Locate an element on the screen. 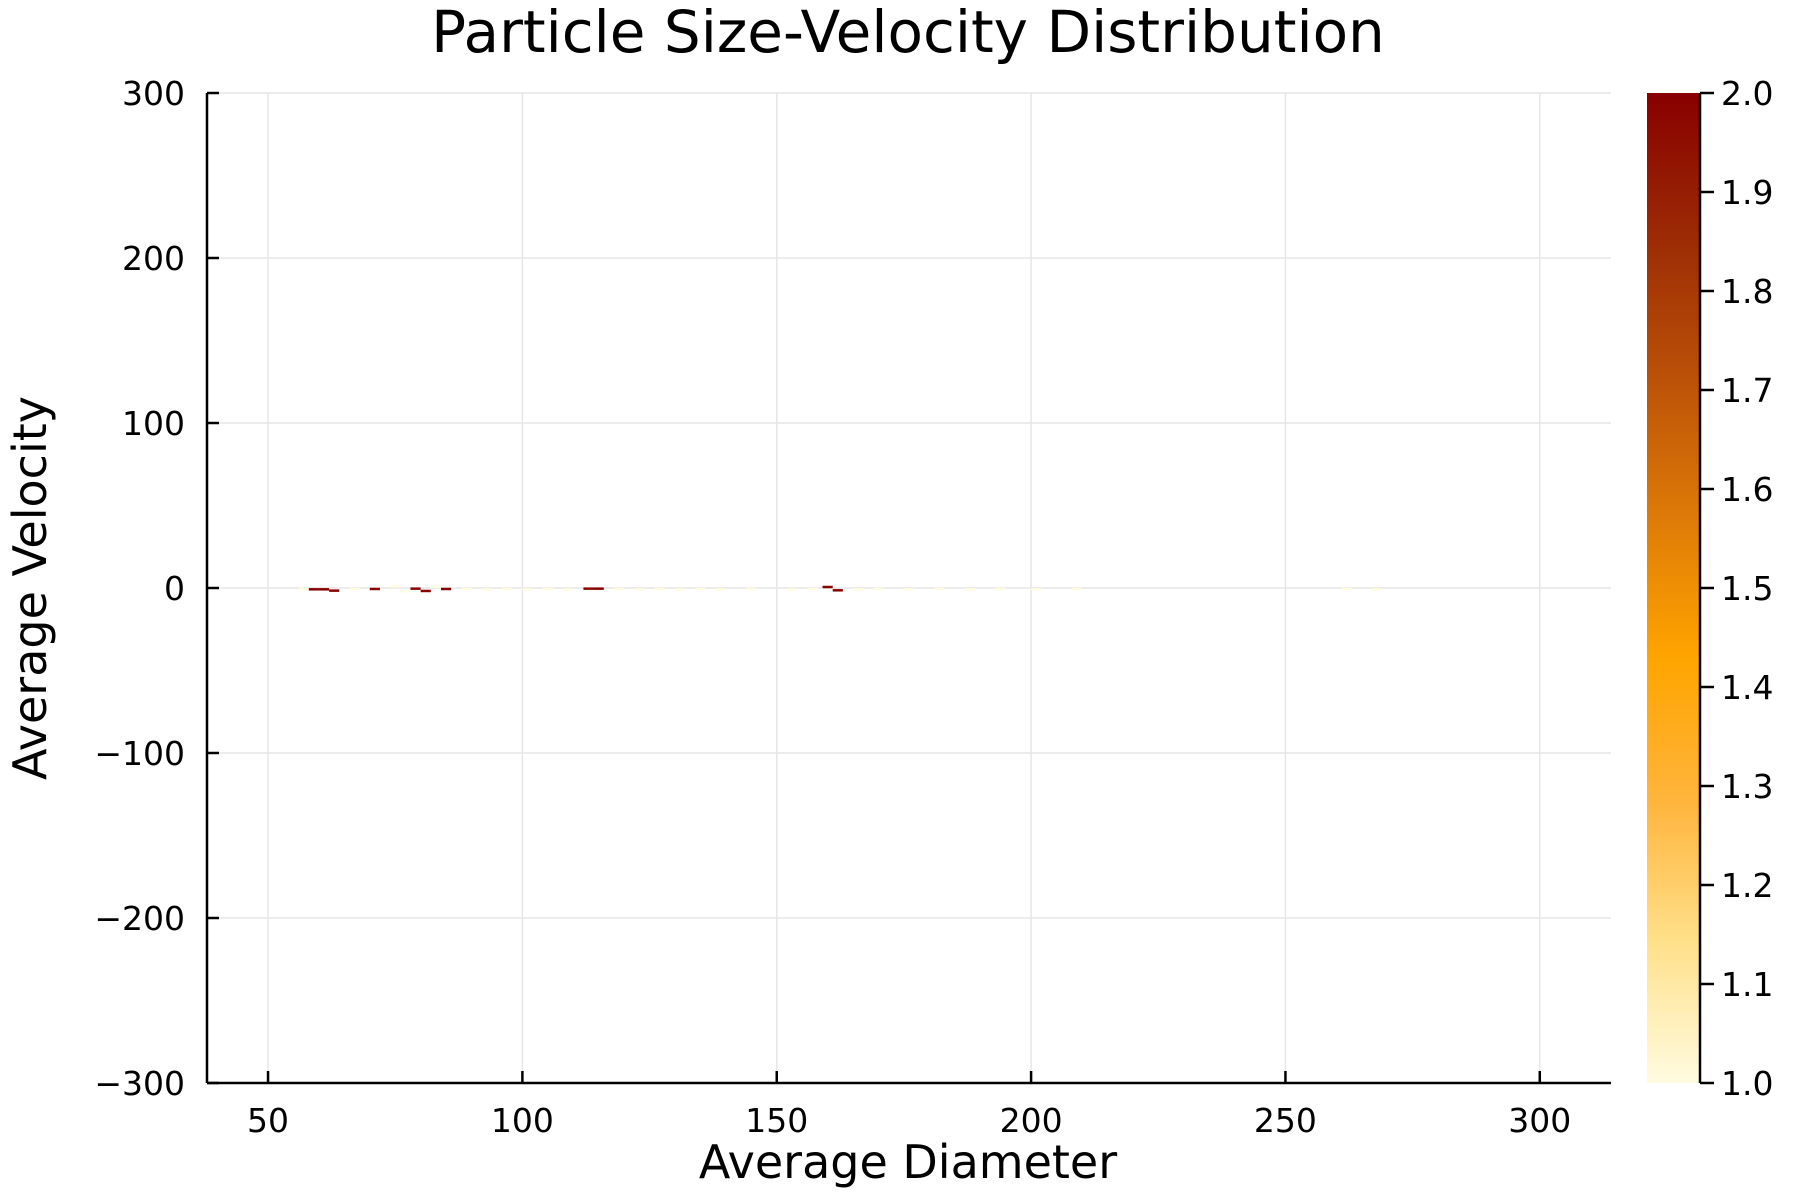  y-tick-label: 200 is located at coordinates (153, 258).